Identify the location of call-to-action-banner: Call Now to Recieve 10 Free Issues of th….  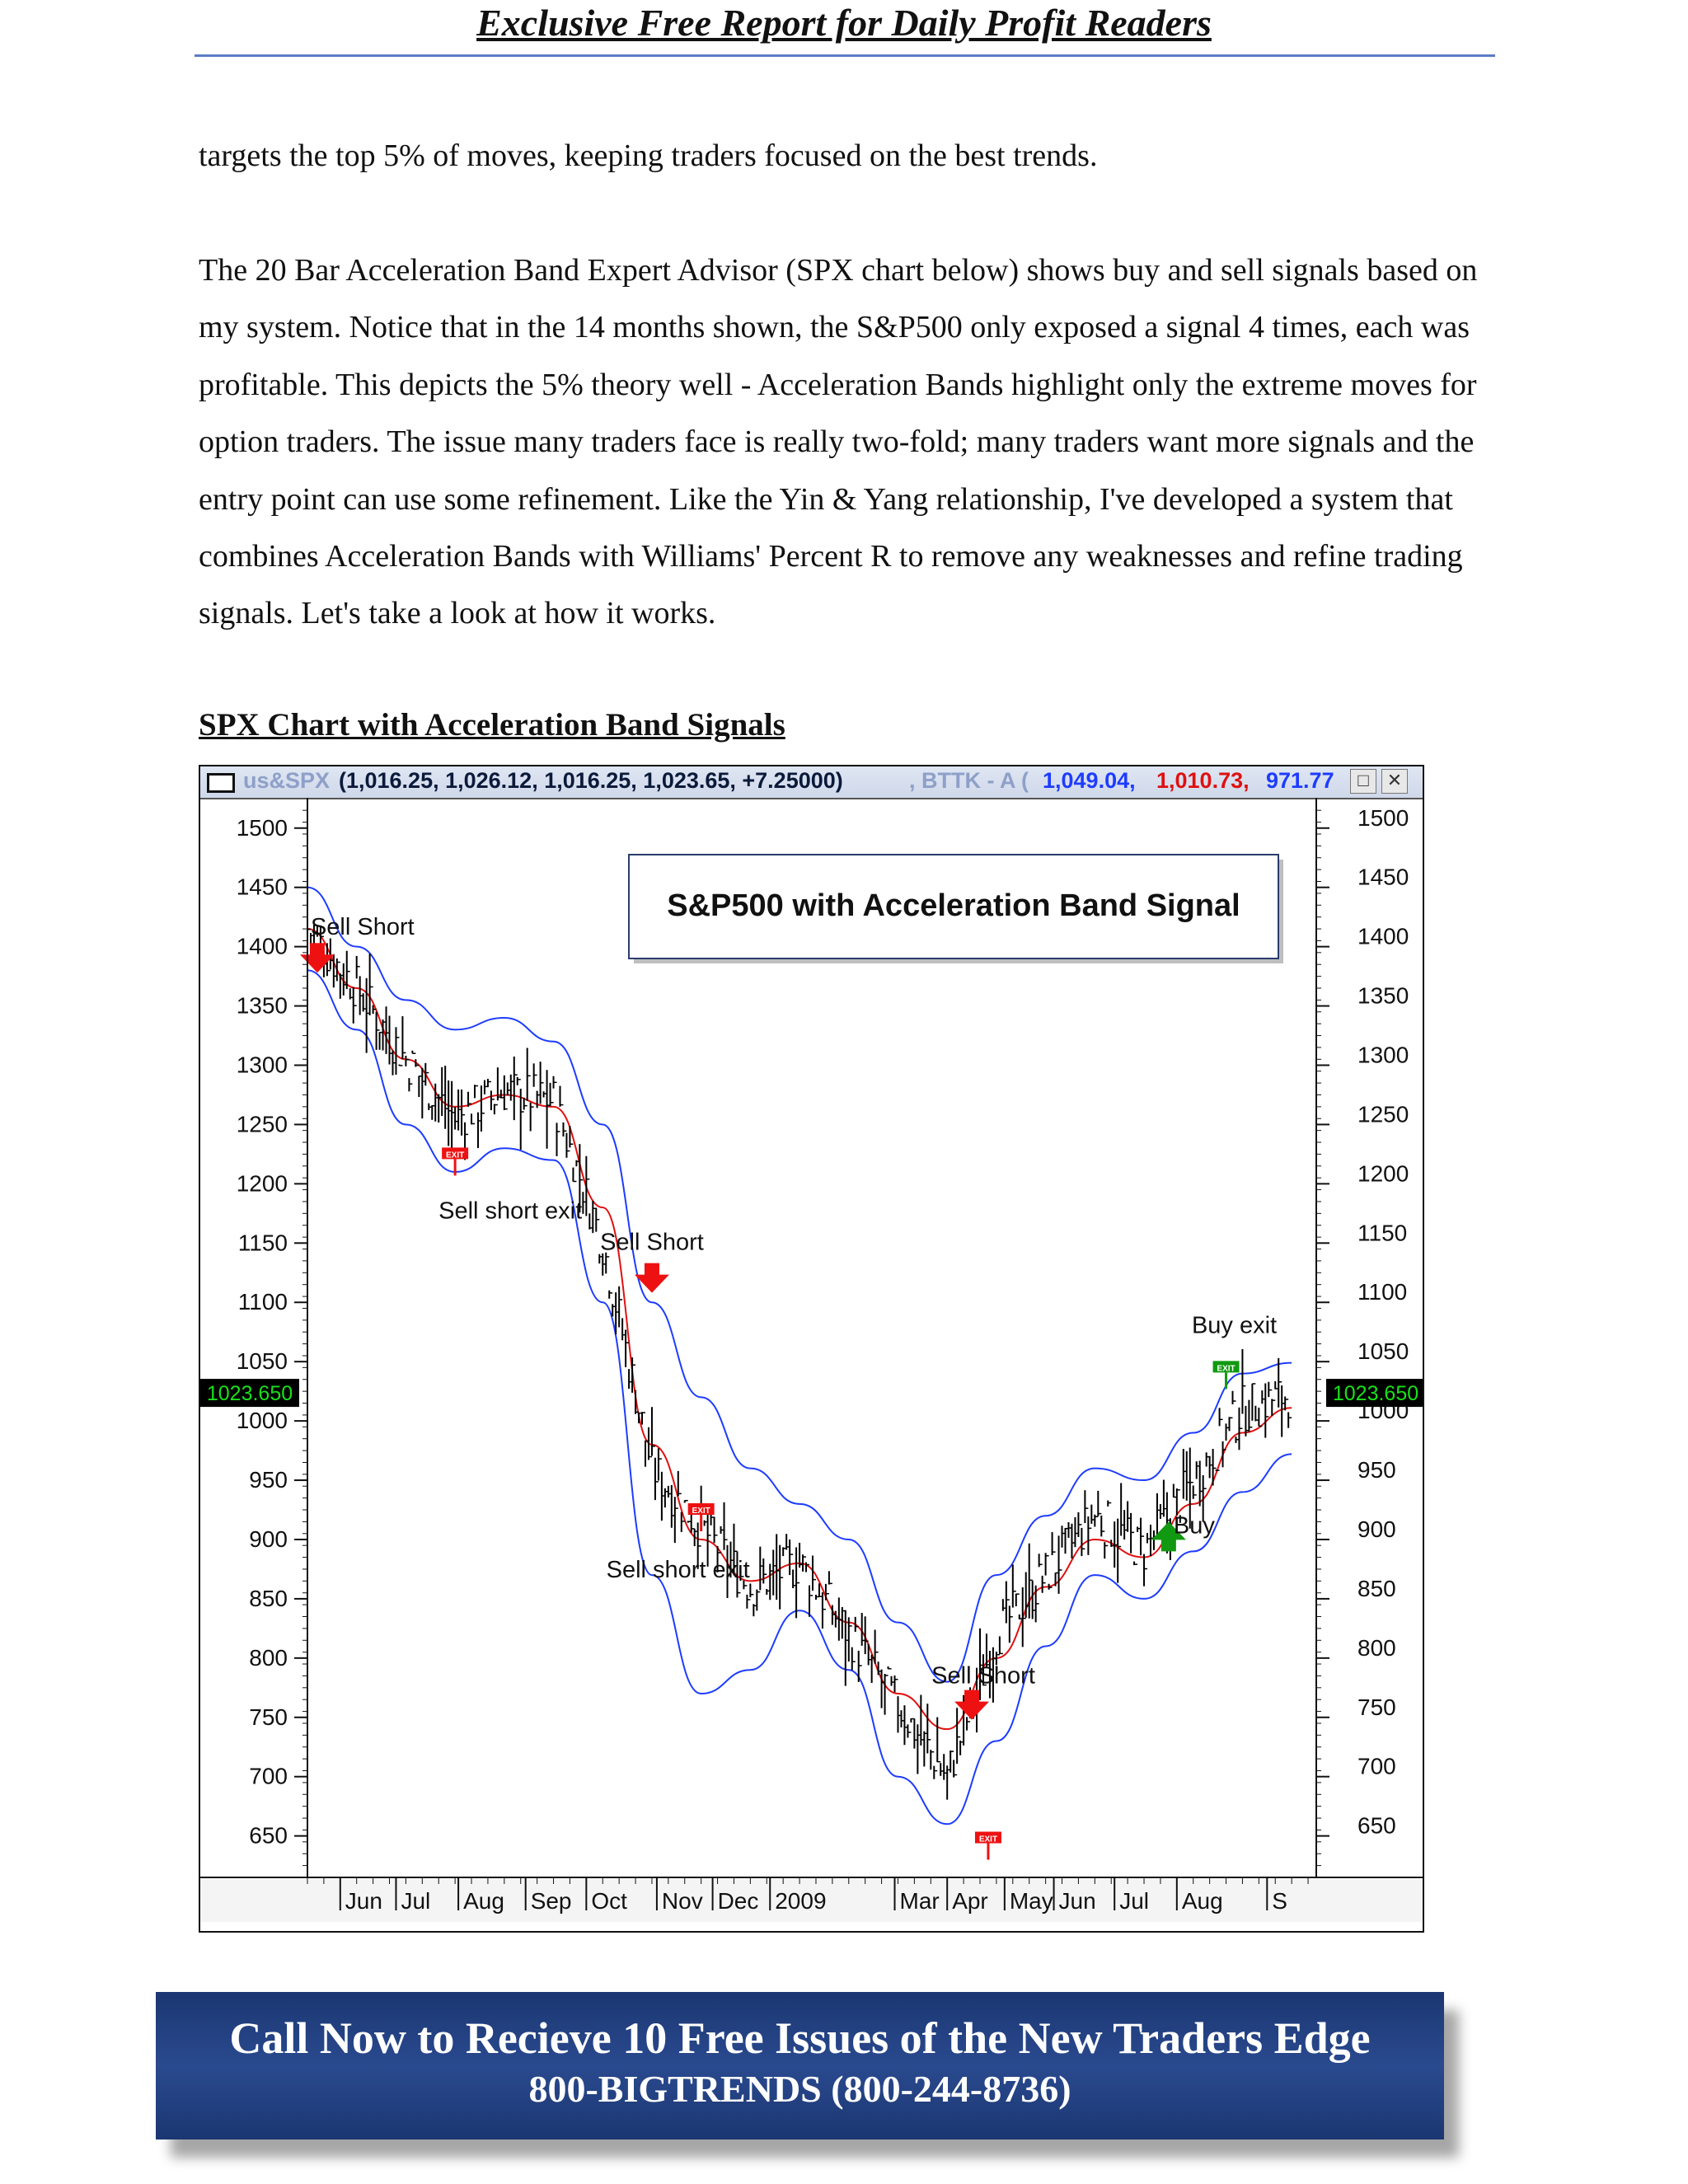
(800, 2065).